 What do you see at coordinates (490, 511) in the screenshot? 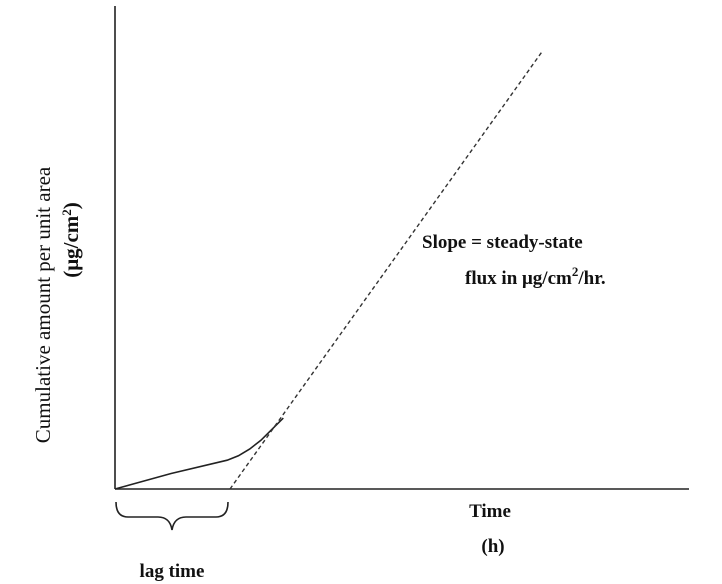
I see `x-axis-label: Time` at bounding box center [490, 511].